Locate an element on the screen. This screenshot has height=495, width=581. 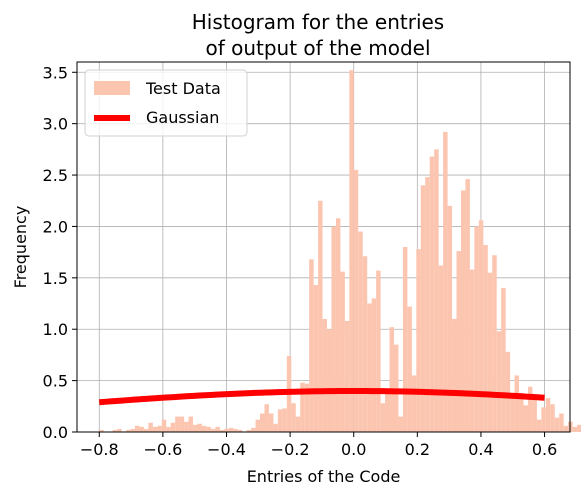
legend-swatch-test-data is located at coordinates (112, 88).